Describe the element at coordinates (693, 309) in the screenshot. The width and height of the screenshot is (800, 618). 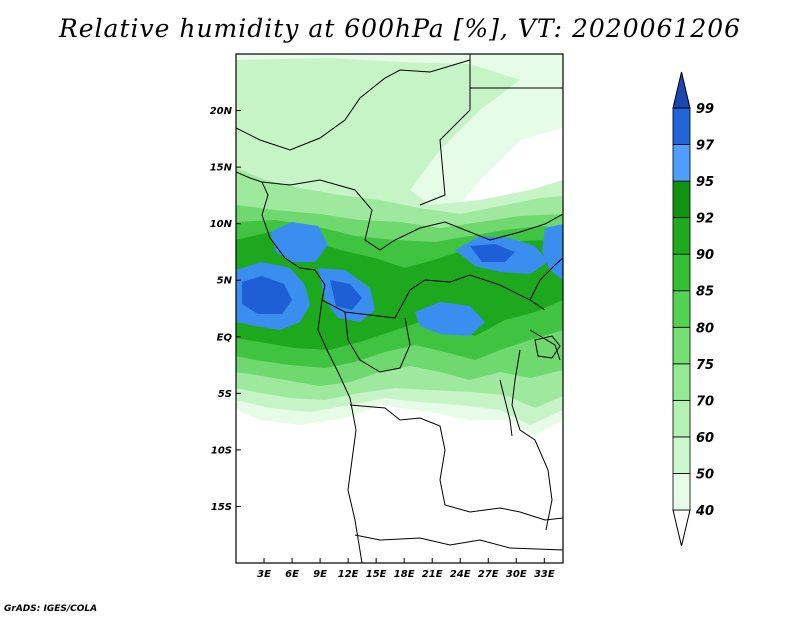
I see `colorbar: 40 50 60 70 75 80 85 90 92 95 97 99` at that location.